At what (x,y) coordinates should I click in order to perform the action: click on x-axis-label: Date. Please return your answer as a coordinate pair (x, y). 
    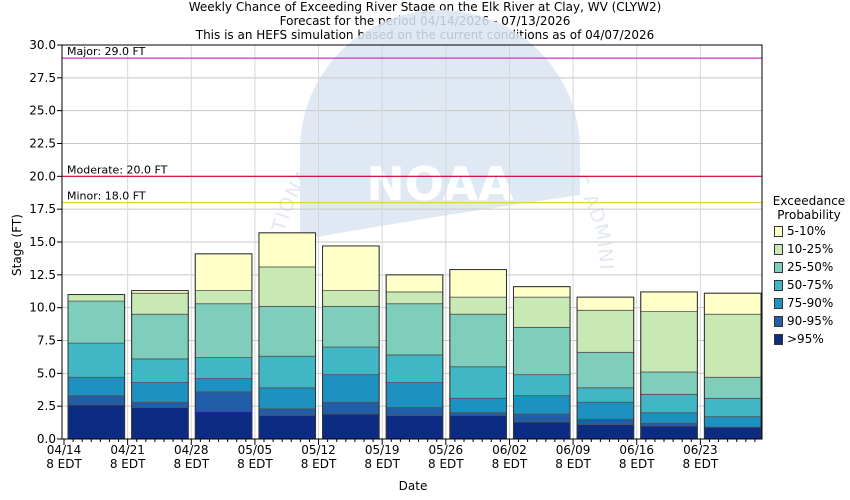
    Looking at the image, I should click on (413, 486).